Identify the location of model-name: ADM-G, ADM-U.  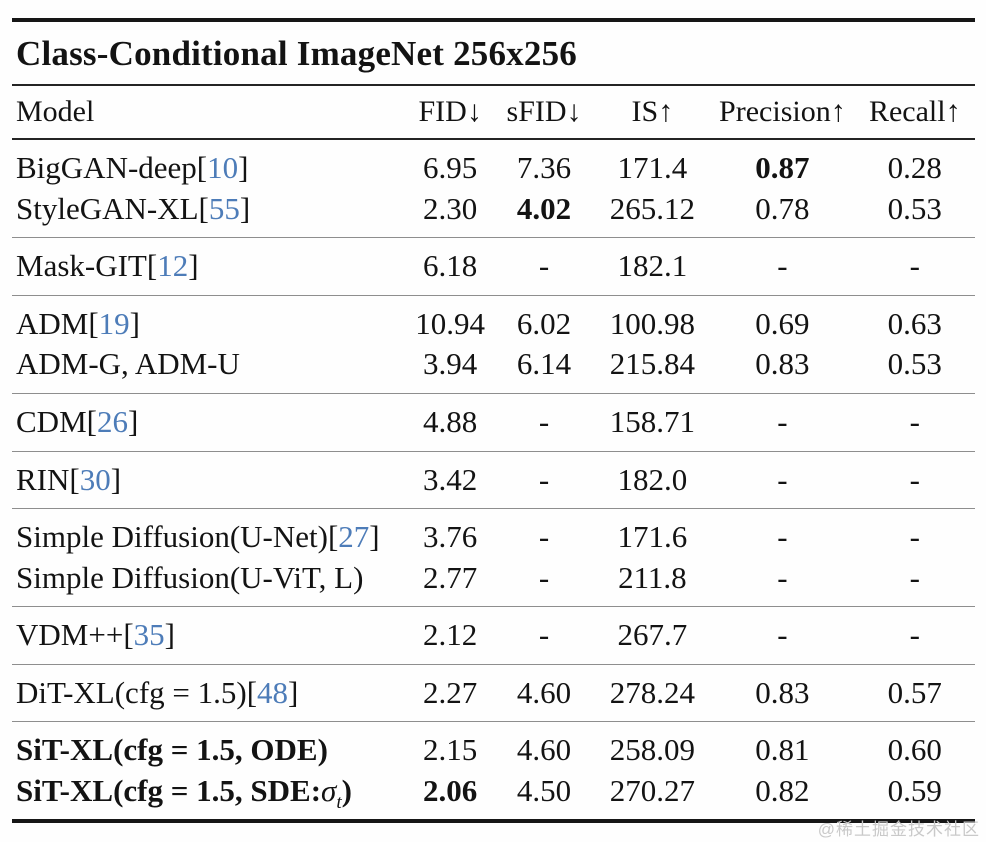
(209, 368).